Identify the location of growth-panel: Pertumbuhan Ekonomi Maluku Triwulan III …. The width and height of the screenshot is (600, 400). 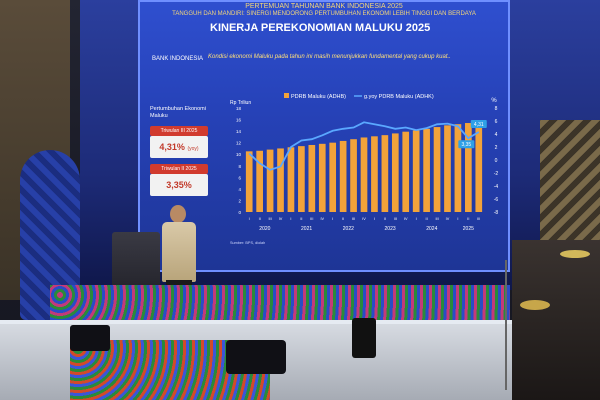
(180, 151).